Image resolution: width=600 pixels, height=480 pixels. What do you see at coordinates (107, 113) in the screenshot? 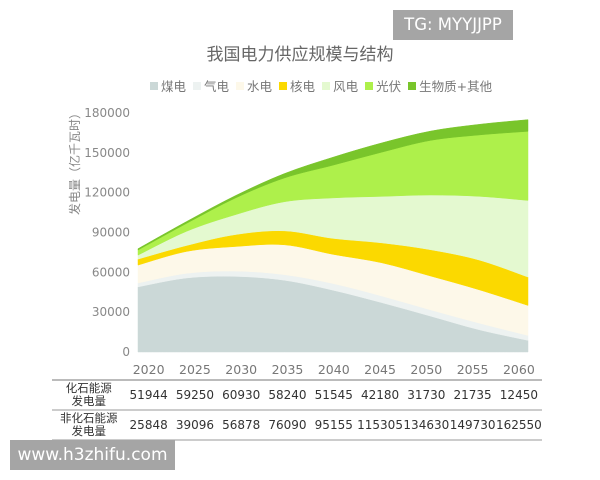
I see `y-tick-label: 180000` at bounding box center [107, 113].